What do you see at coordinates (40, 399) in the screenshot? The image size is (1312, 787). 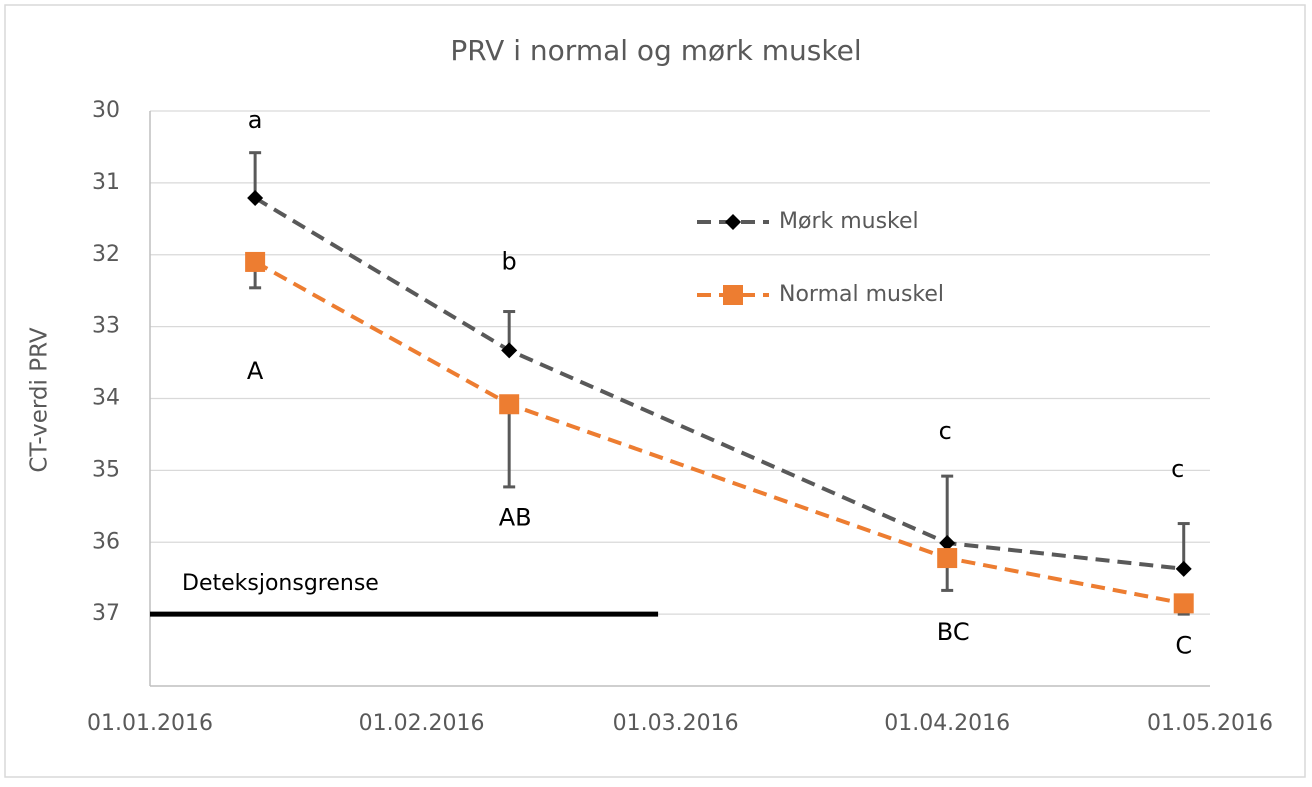 I see `y-axis-label: CT-verdi PRV` at bounding box center [40, 399].